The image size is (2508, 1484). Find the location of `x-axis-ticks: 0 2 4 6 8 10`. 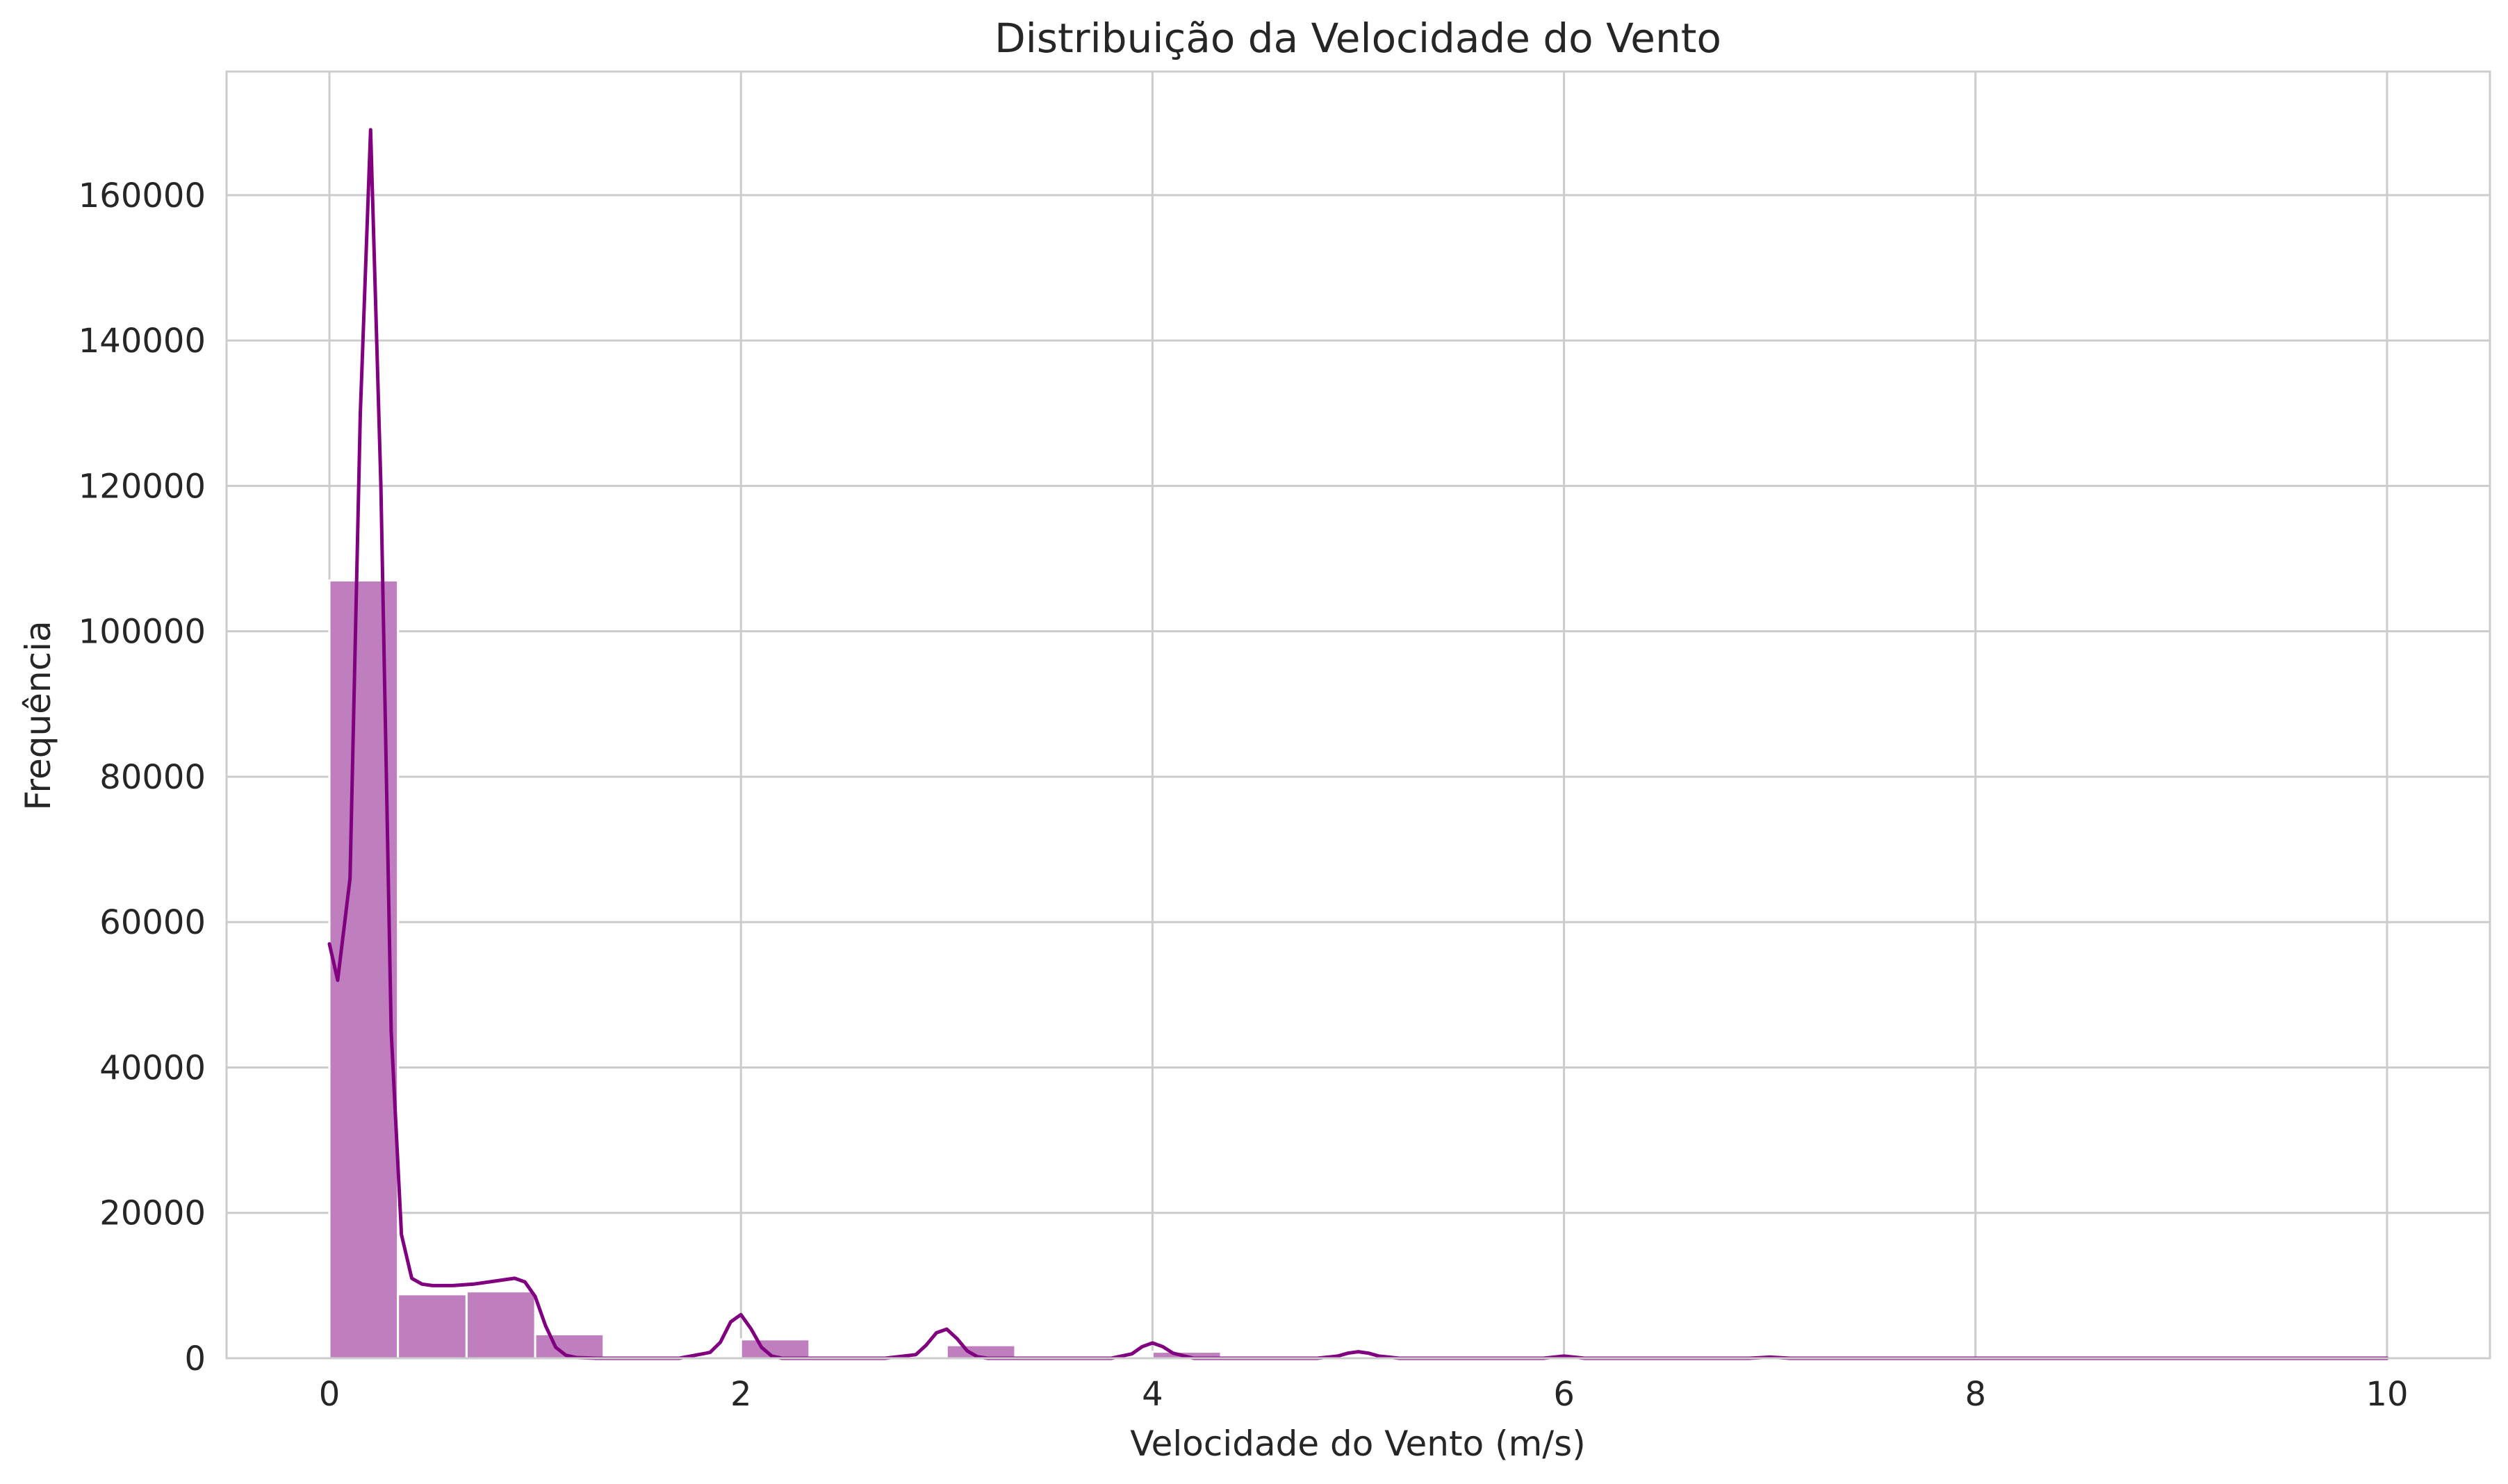

x-axis-ticks: 0 2 4 6 8 10 is located at coordinates (1364, 1394).